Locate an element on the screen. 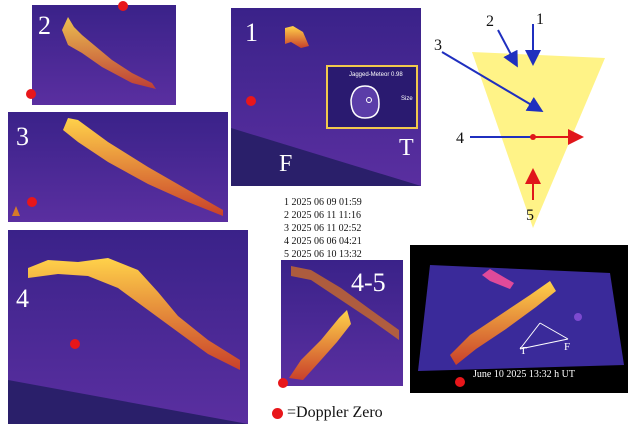 Image resolution: width=640 pixels, height=432 pixels. panel-1: 1 F T Jagged-Meteor 0.98 Size is located at coordinates (326, 97).